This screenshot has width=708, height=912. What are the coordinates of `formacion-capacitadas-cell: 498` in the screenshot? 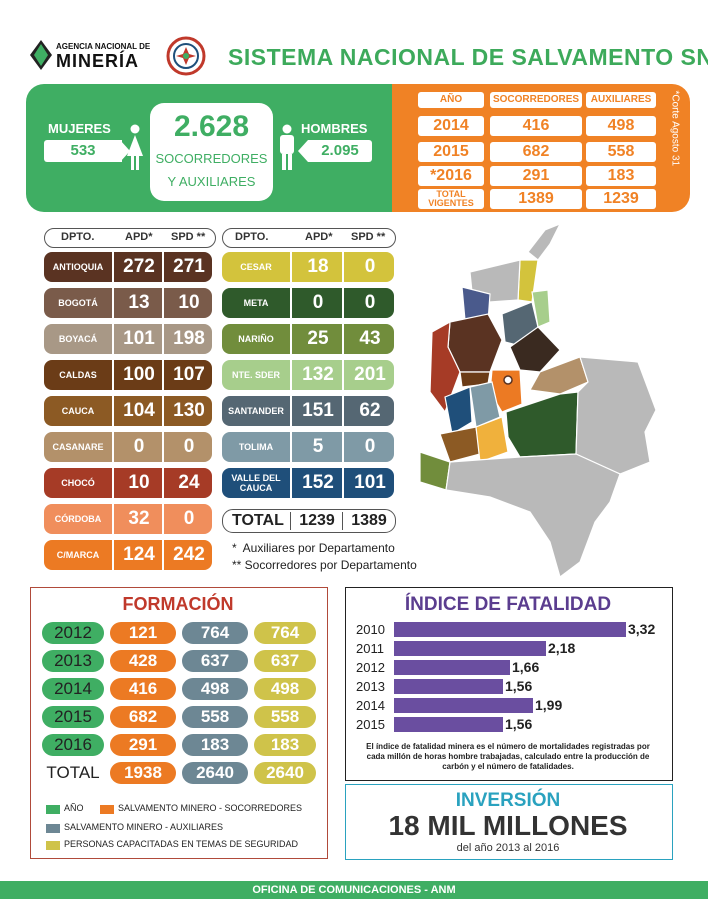 It's located at (285, 689).